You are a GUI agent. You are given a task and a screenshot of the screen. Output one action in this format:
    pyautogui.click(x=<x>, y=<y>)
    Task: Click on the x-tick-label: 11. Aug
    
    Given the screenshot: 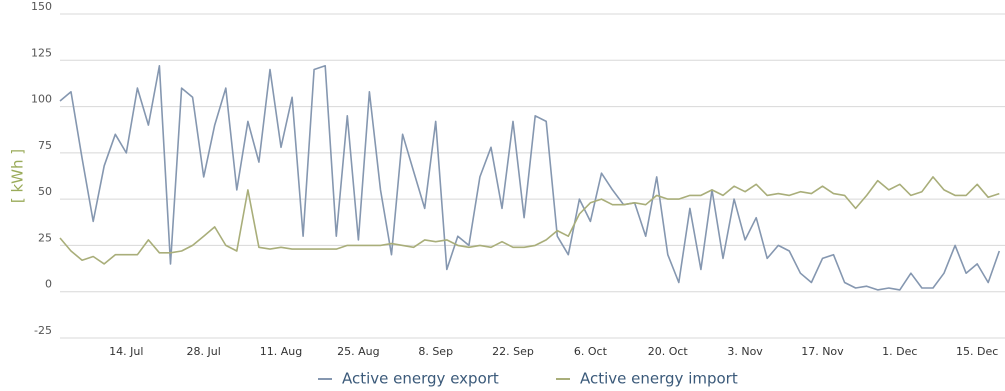 What is the action you would take?
    pyautogui.click(x=281, y=351)
    